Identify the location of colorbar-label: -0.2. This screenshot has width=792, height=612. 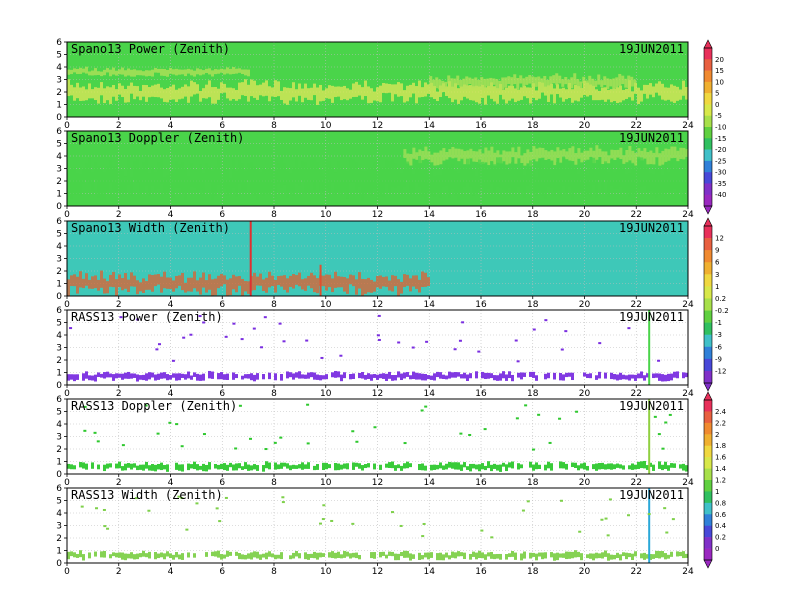
(722, 311).